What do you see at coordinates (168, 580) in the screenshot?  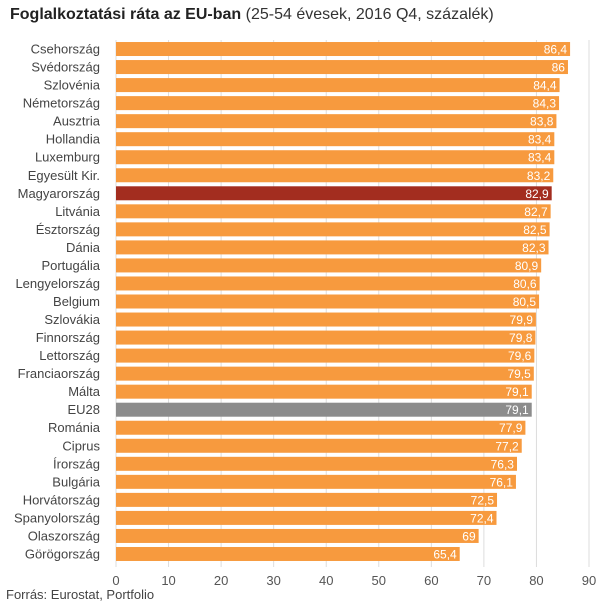 I see `x-tick-label: 10` at bounding box center [168, 580].